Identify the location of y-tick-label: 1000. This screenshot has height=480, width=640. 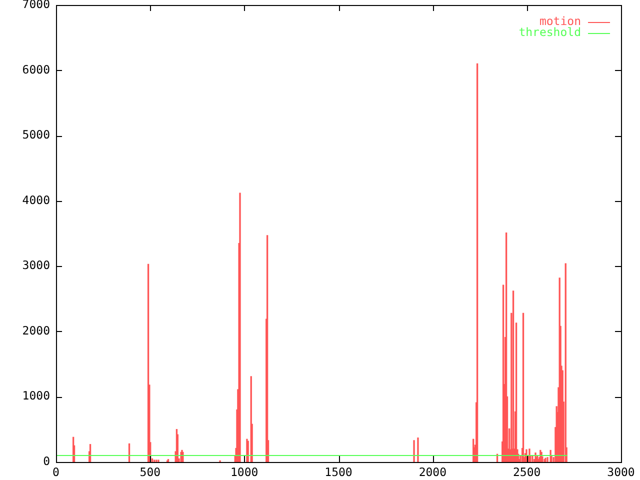
(36, 395).